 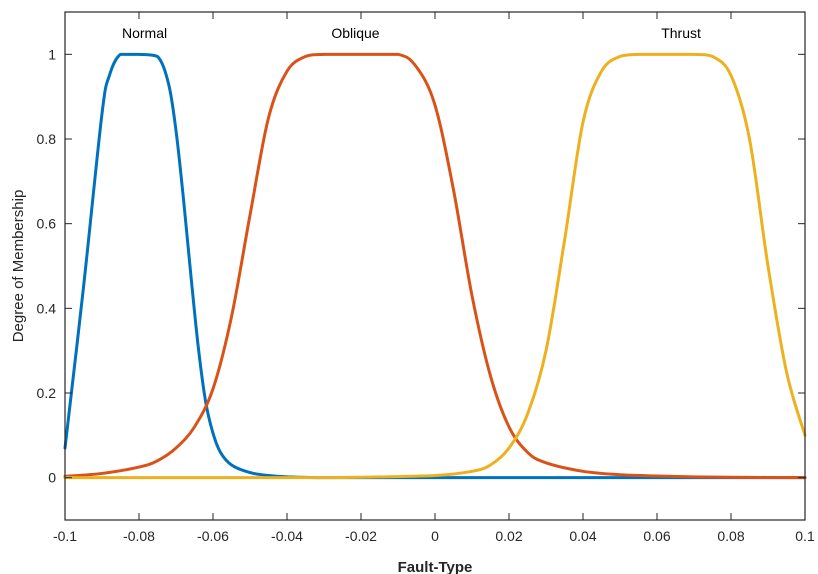 What do you see at coordinates (47, 139) in the screenshot?
I see `y-tick-label: 0.8` at bounding box center [47, 139].